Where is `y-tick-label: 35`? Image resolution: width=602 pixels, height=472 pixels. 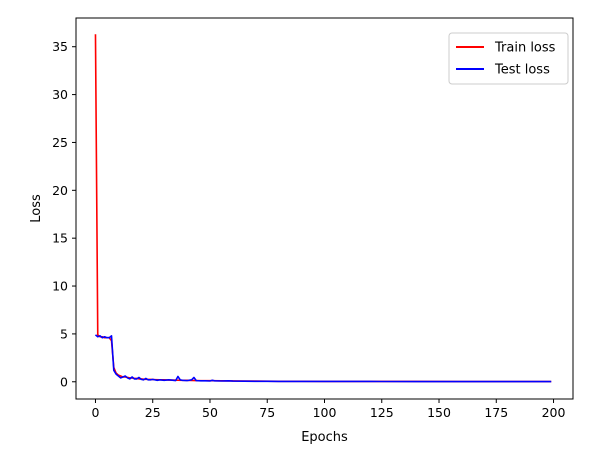
y-tick-label: 35 is located at coordinates (60, 46).